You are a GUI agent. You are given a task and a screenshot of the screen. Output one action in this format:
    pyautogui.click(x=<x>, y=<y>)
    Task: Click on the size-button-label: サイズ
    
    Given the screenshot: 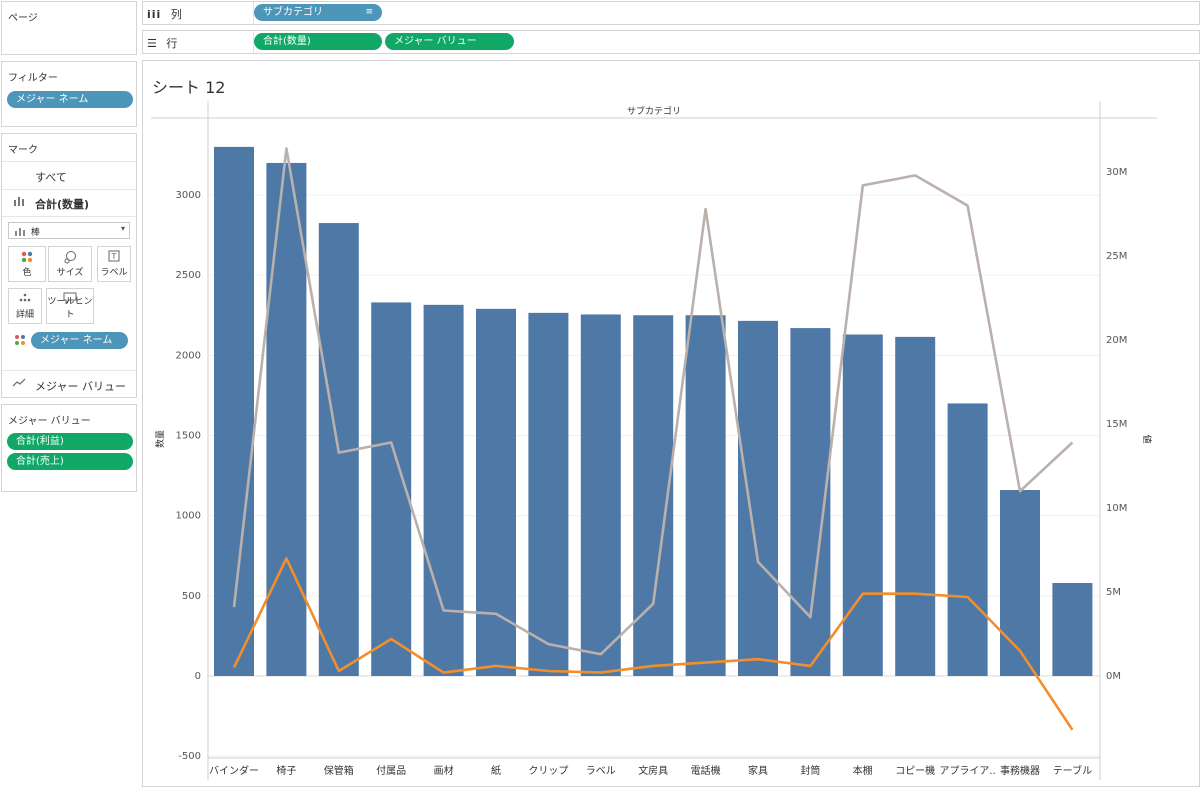 What is the action you would take?
    pyautogui.click(x=70, y=273)
    